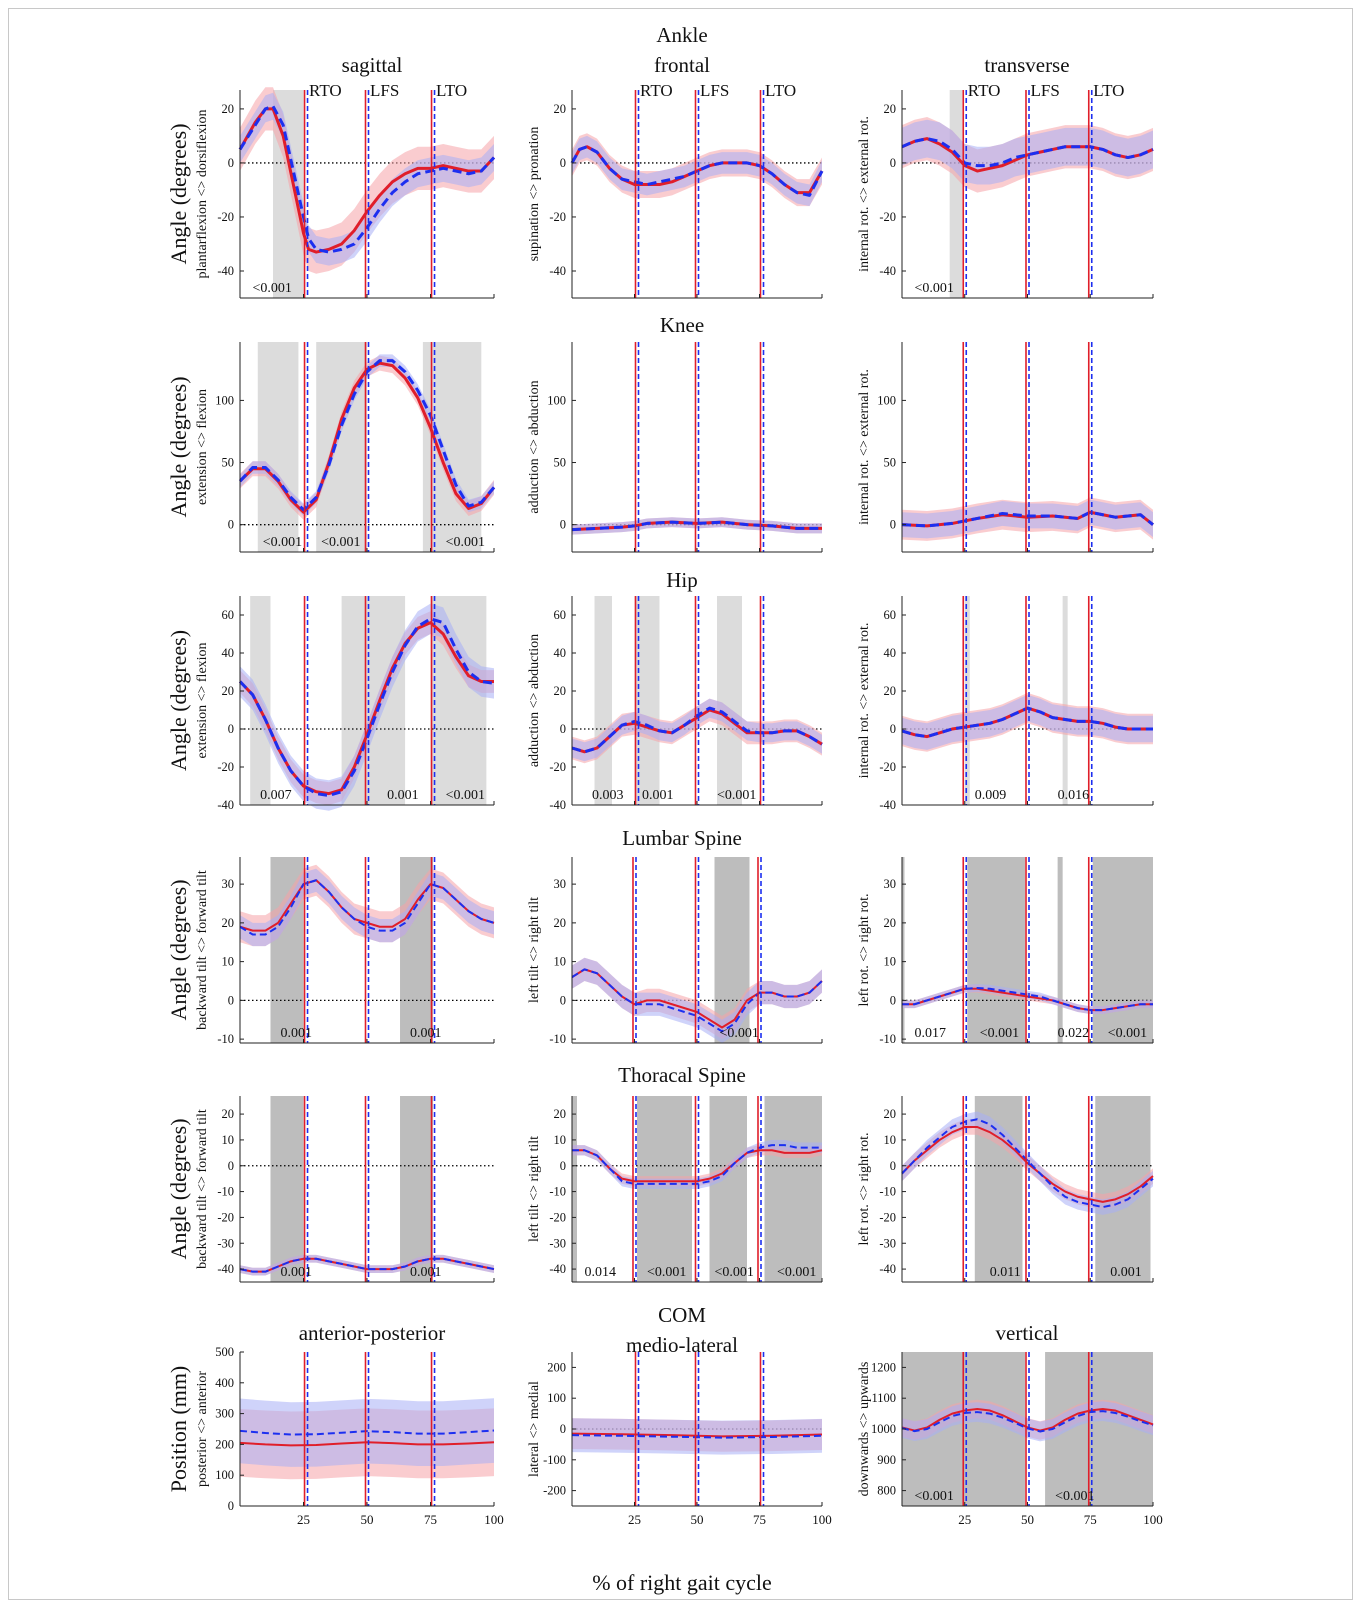 The height and width of the screenshot is (1608, 1363). I want to click on y-axis-main-label: Angle (degrees), so click(178, 193).